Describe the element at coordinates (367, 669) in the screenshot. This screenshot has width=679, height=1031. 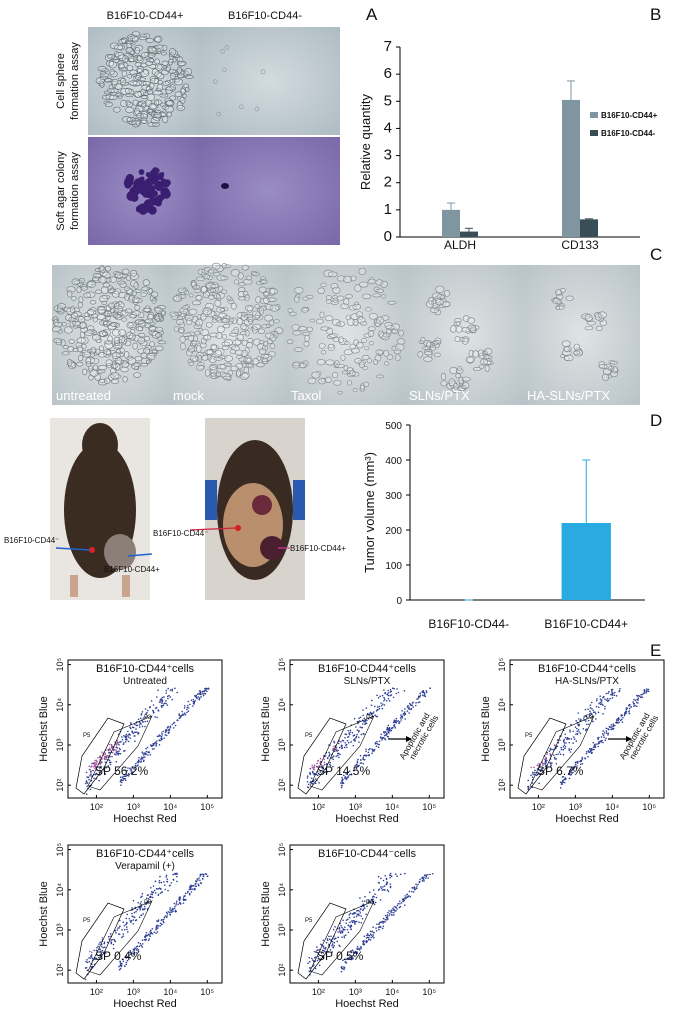
I see `plot-title: B16F10-CD44⁺cells` at that location.